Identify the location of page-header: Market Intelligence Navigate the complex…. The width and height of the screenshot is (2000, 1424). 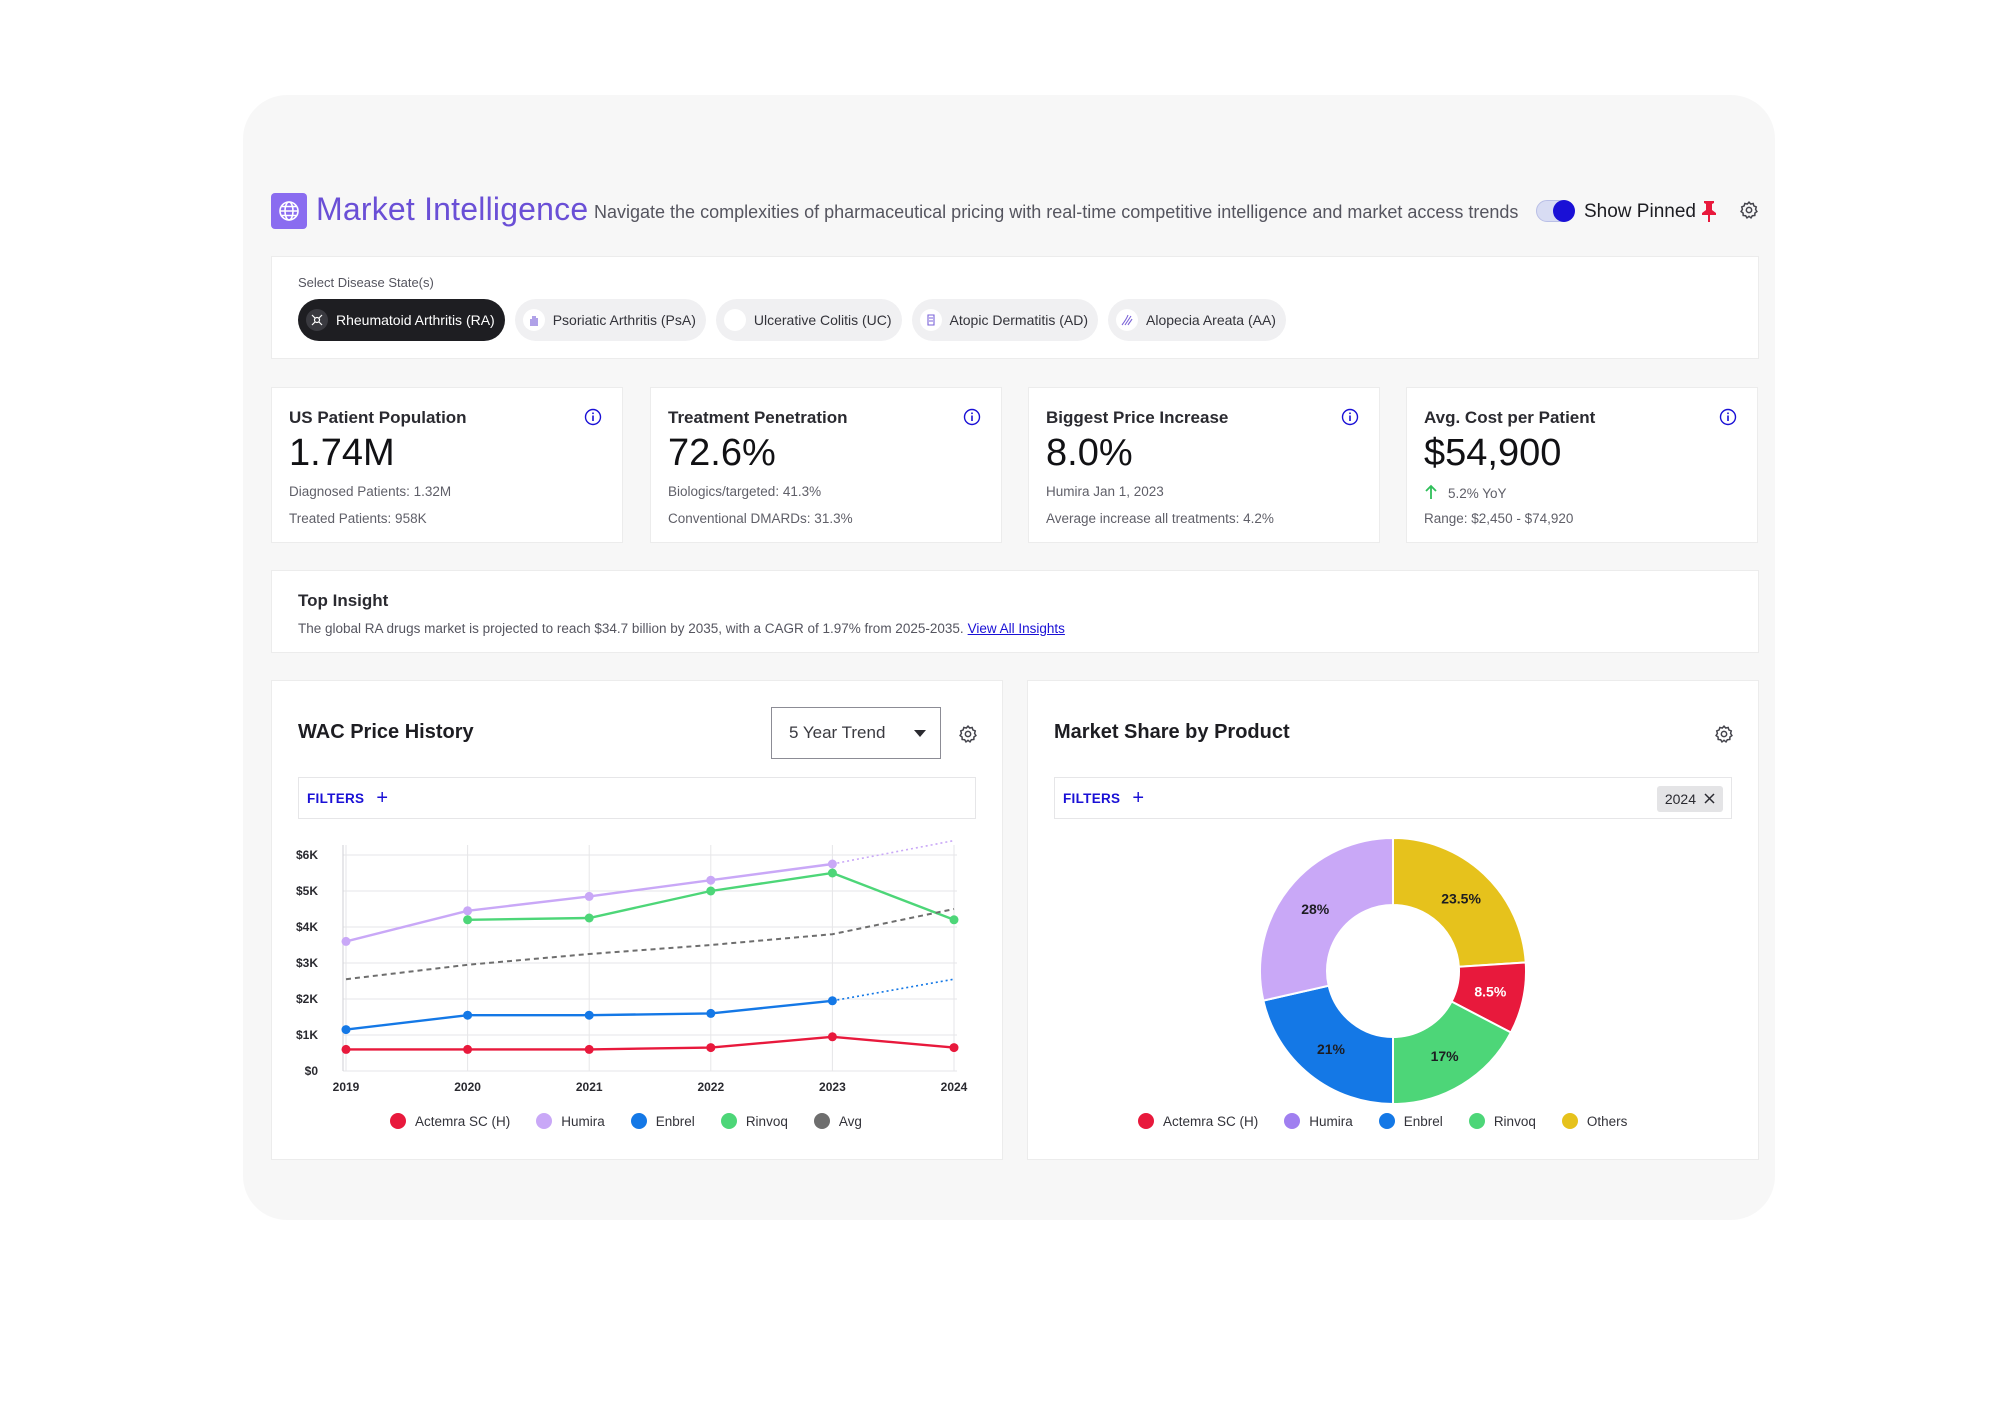
(1015, 212).